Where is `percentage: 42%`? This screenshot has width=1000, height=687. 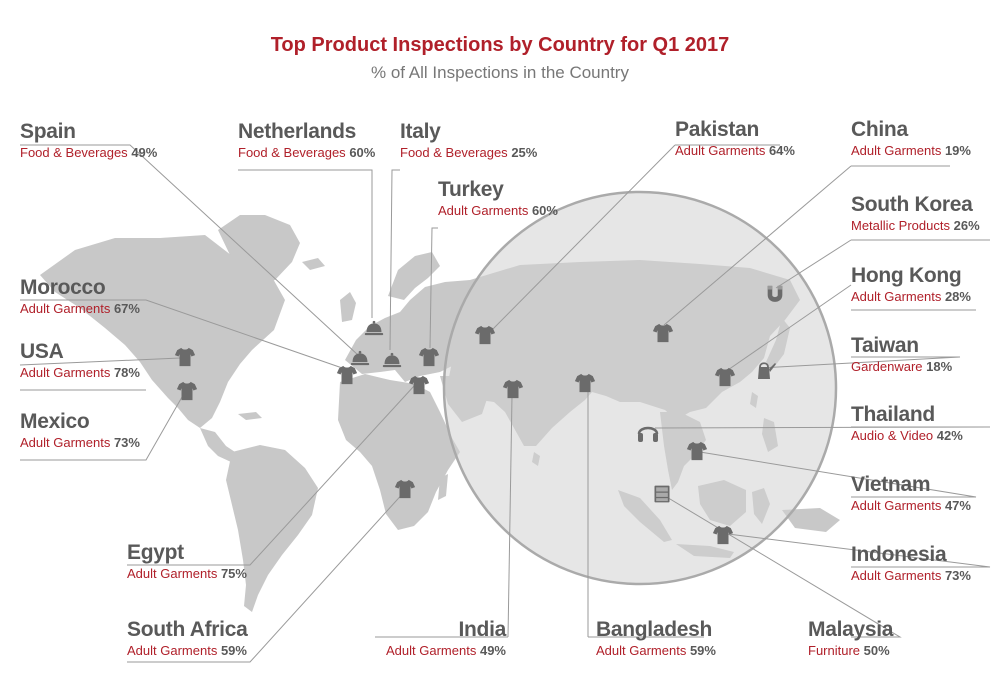
percentage: 42% is located at coordinates (949, 435).